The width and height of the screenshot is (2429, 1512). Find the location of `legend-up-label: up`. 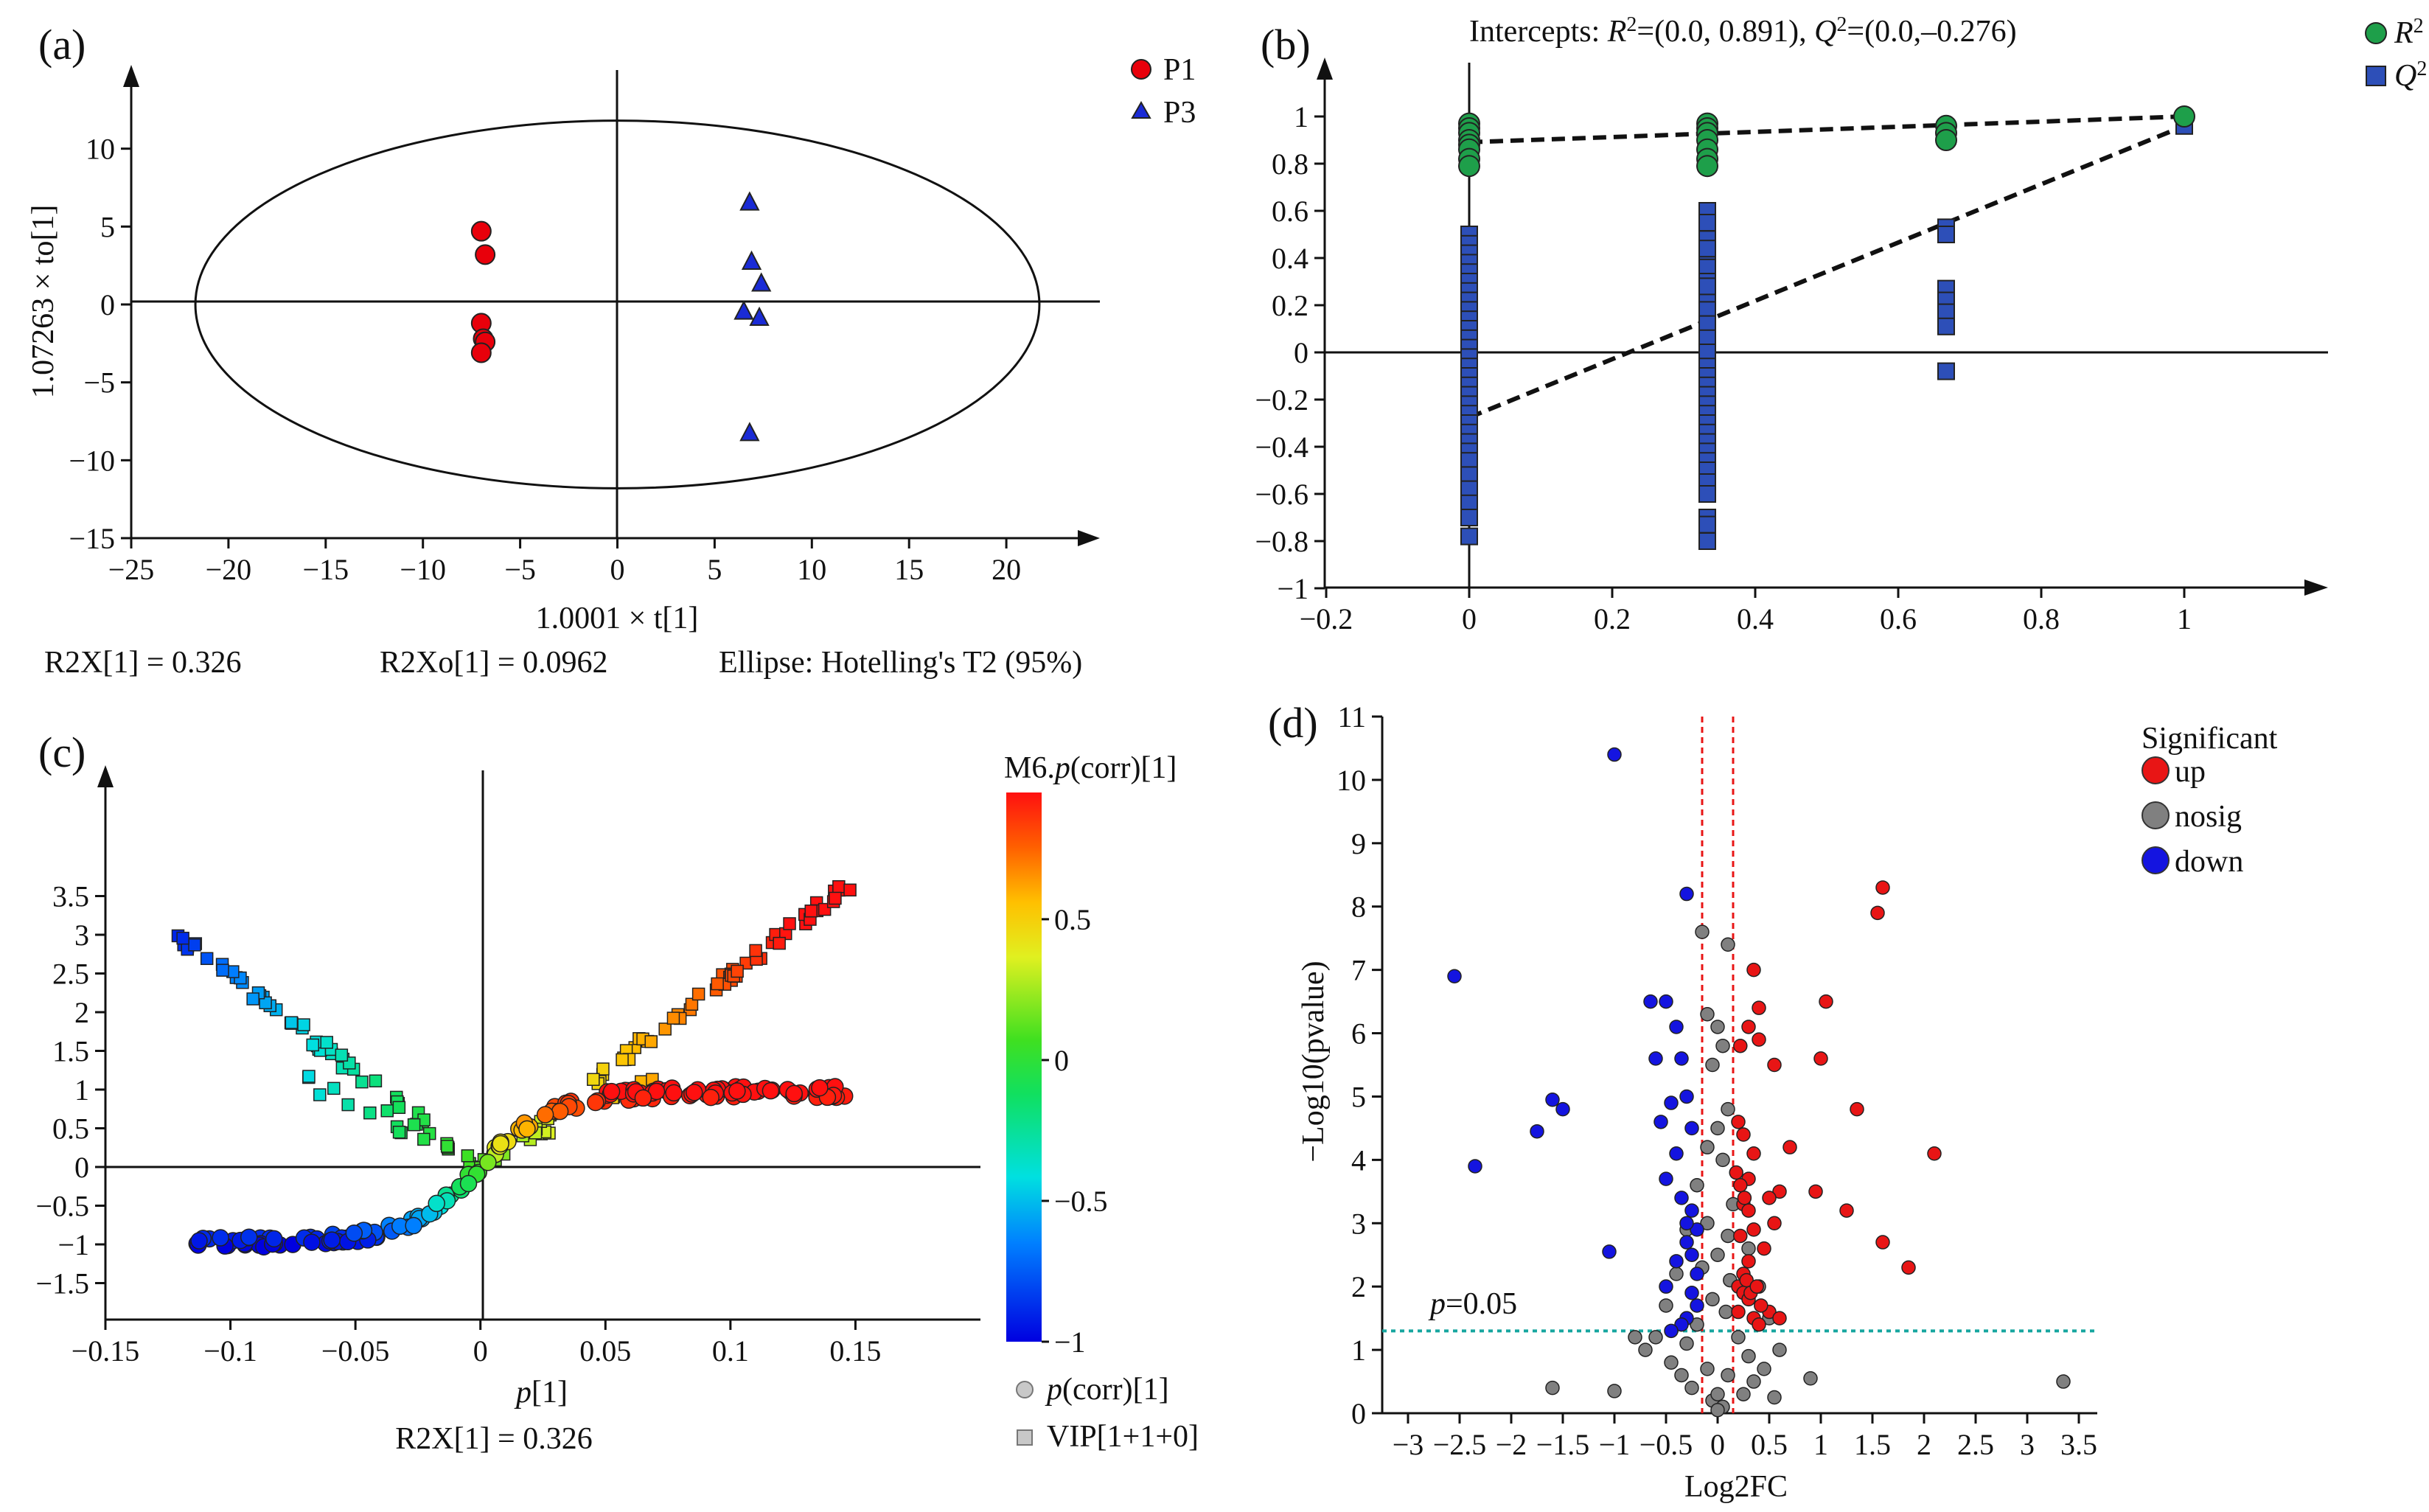

legend-up-label: up is located at coordinates (2191, 772).